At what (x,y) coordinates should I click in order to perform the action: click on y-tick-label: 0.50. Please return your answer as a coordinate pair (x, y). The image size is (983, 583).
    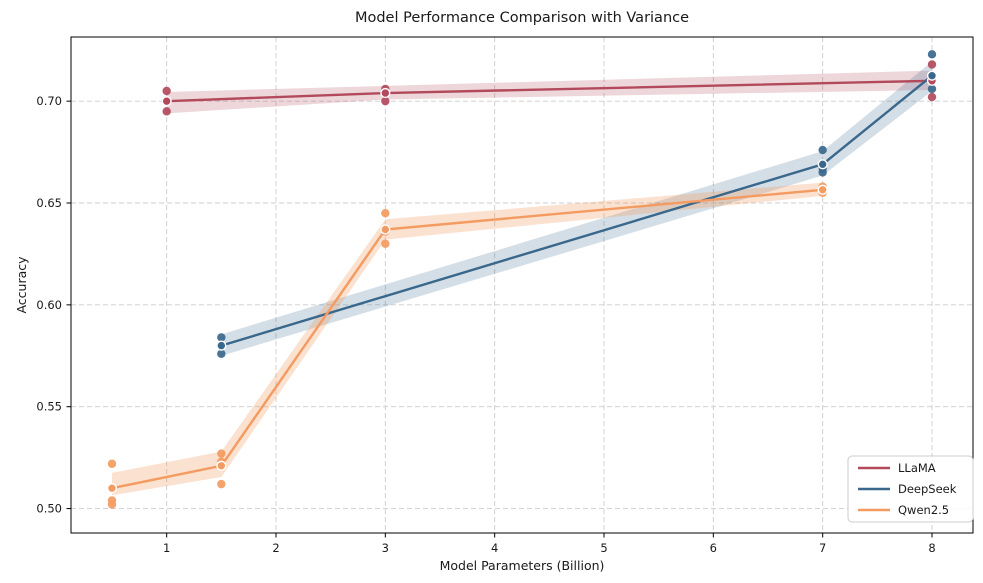
    Looking at the image, I should click on (49, 509).